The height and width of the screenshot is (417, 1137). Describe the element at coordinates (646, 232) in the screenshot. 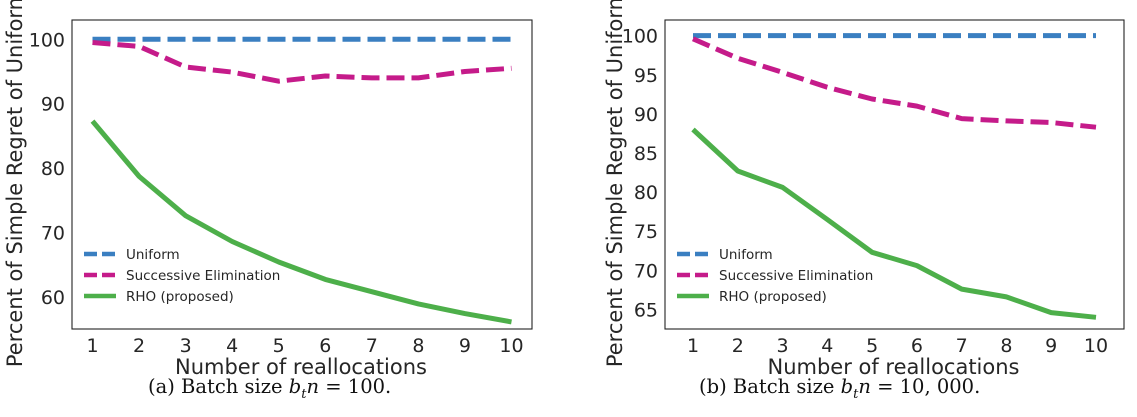

I see `y-tick-label: 75` at that location.